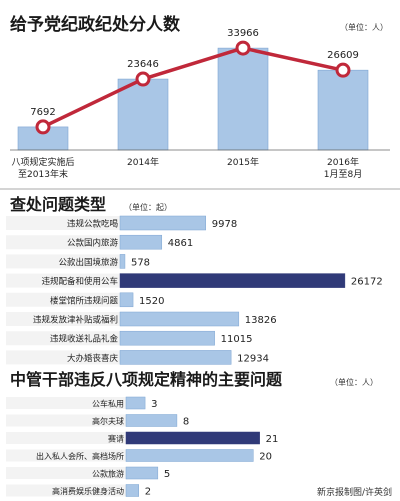 Image resolution: width=400 pixels, height=501 pixels. Describe the element at coordinates (224, 224) in the screenshot. I see `chart2-value-label: 9978` at that location.